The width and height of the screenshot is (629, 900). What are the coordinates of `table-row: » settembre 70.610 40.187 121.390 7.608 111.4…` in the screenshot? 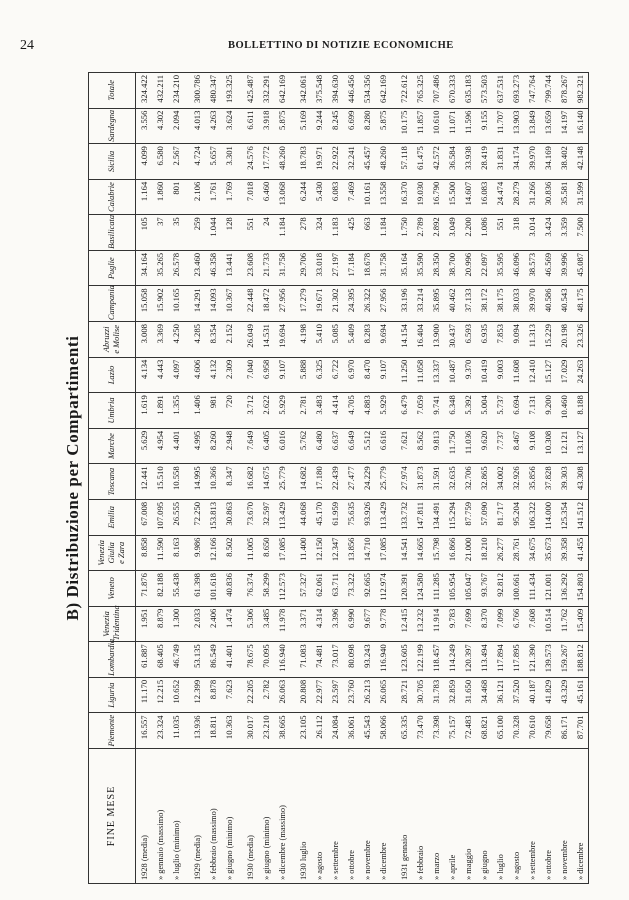 It's located at (532, 478).